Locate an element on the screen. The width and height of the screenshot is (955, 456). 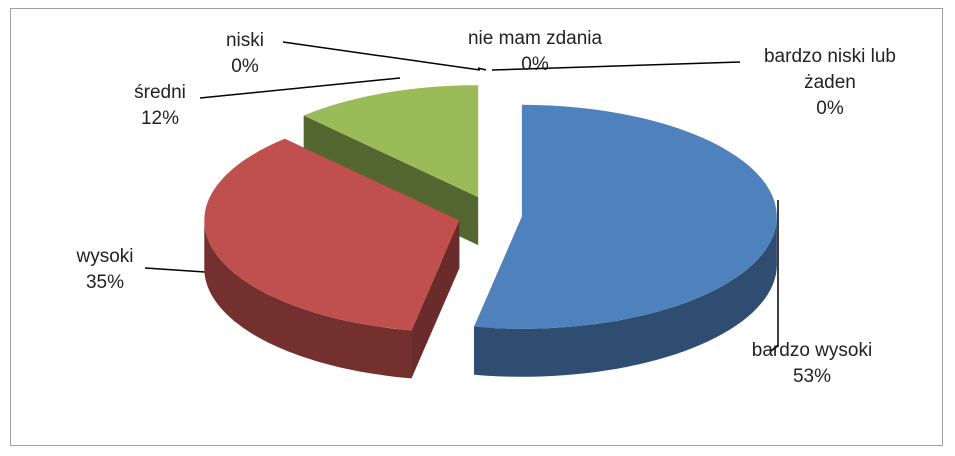
label-name: bardzo wysoki is located at coordinates (812, 350).